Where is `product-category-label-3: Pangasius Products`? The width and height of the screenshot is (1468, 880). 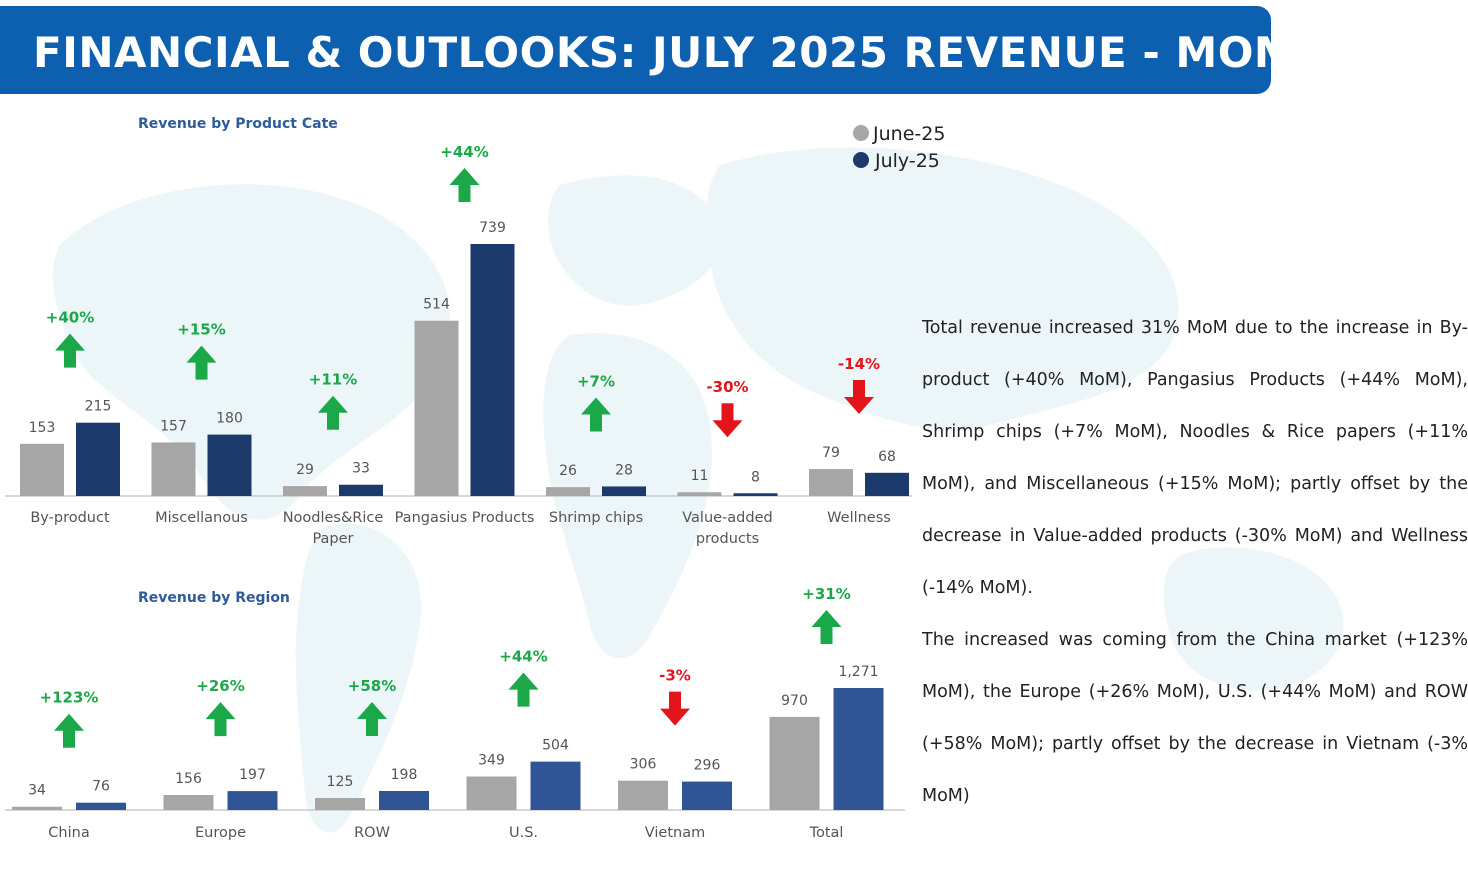
product-category-label-3: Pangasius Products is located at coordinates (465, 518).